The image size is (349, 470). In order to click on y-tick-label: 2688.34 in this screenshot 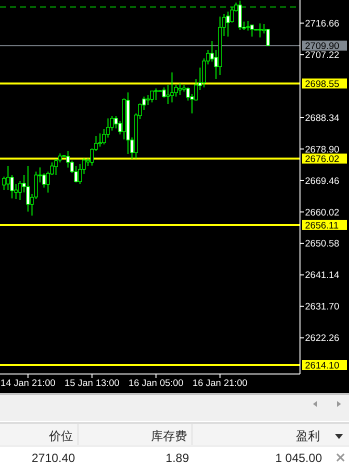, I will do `click(322, 118)`.